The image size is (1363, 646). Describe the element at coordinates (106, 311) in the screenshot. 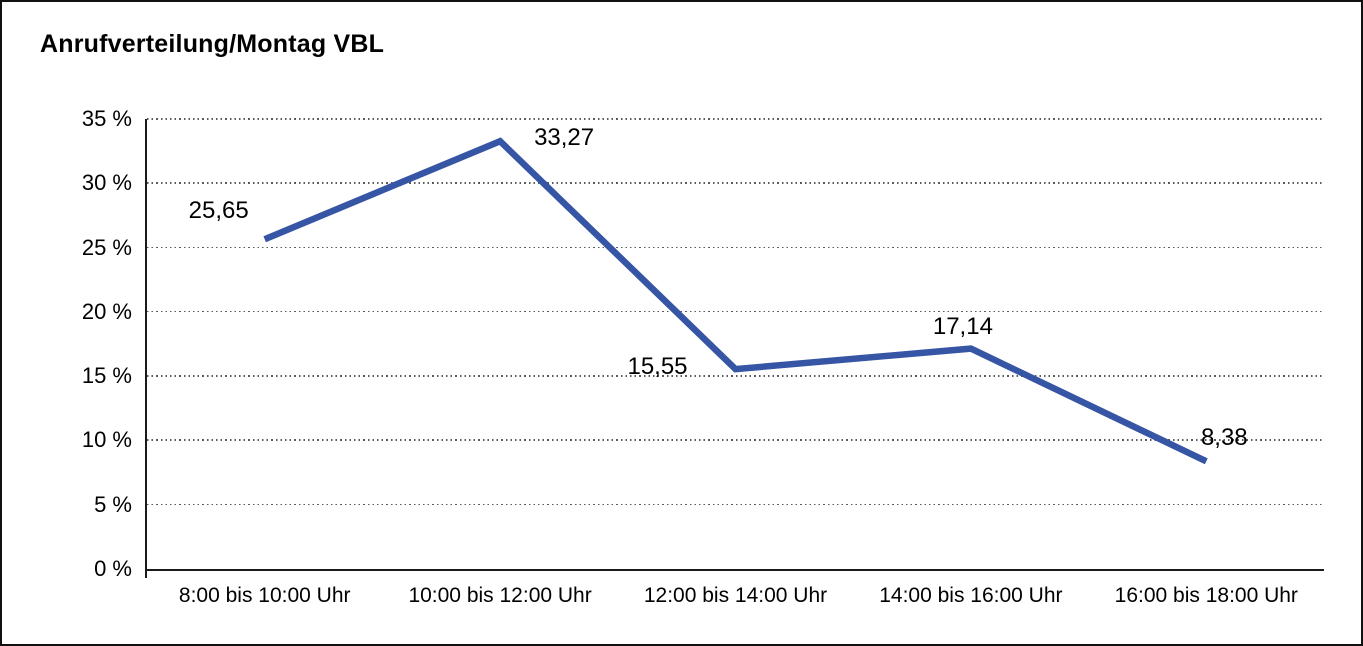

I see `y-tick-label: 20 %` at that location.